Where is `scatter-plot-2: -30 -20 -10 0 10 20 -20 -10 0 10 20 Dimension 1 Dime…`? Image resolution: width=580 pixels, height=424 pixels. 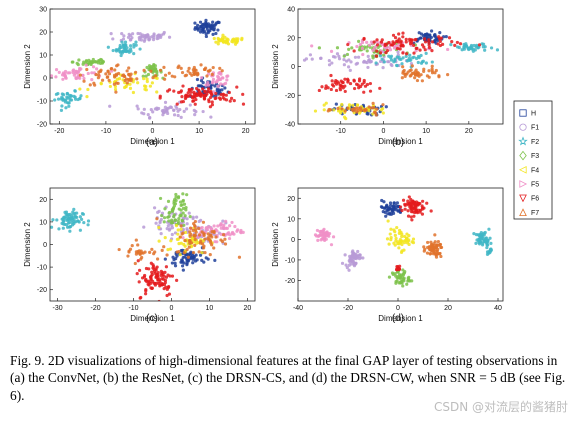 scatter-plot-2: -30 -20 -10 0 10 20 -20 -10 0 10 20 Dimension 1 Dime… is located at coordinates (139, 255).